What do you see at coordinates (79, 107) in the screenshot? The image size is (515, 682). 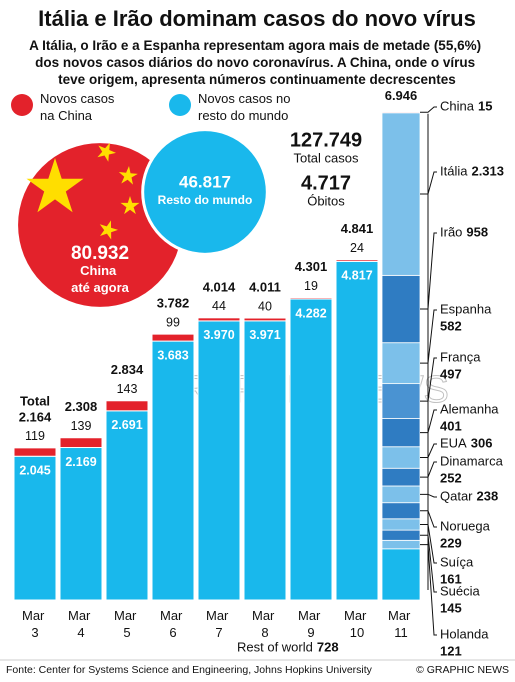 I see `legend-label: Novos casos na China` at bounding box center [79, 107].